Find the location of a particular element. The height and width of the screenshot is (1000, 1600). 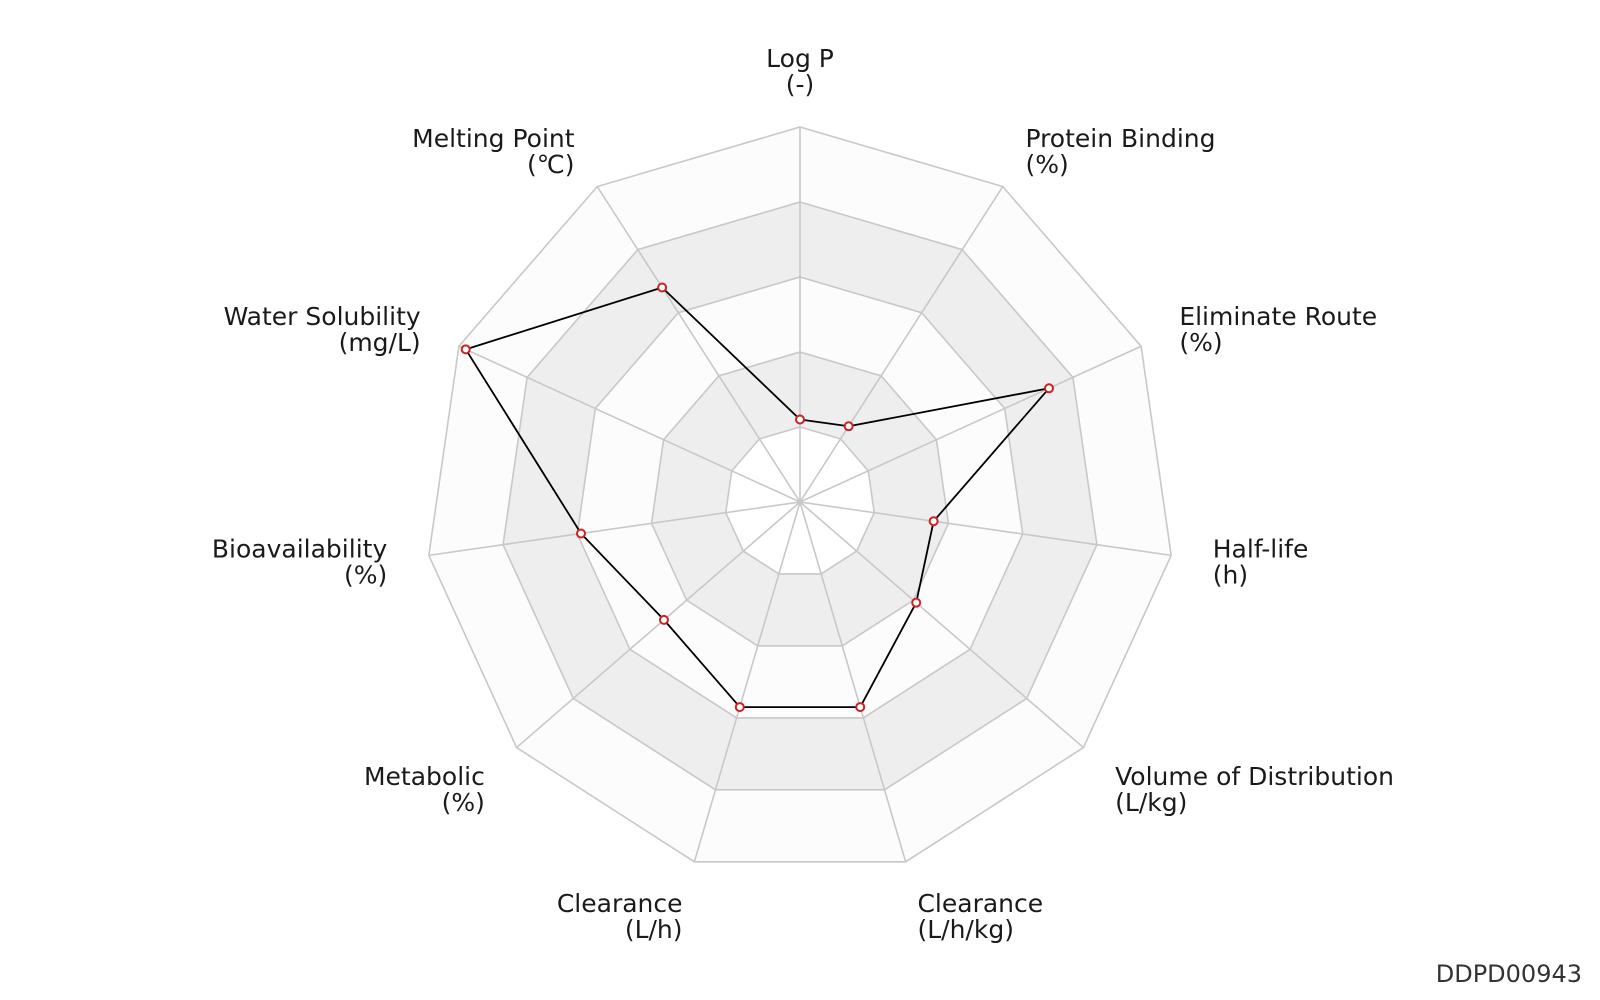

axis-label-8: Bioavailability(%) is located at coordinates (300, 561).